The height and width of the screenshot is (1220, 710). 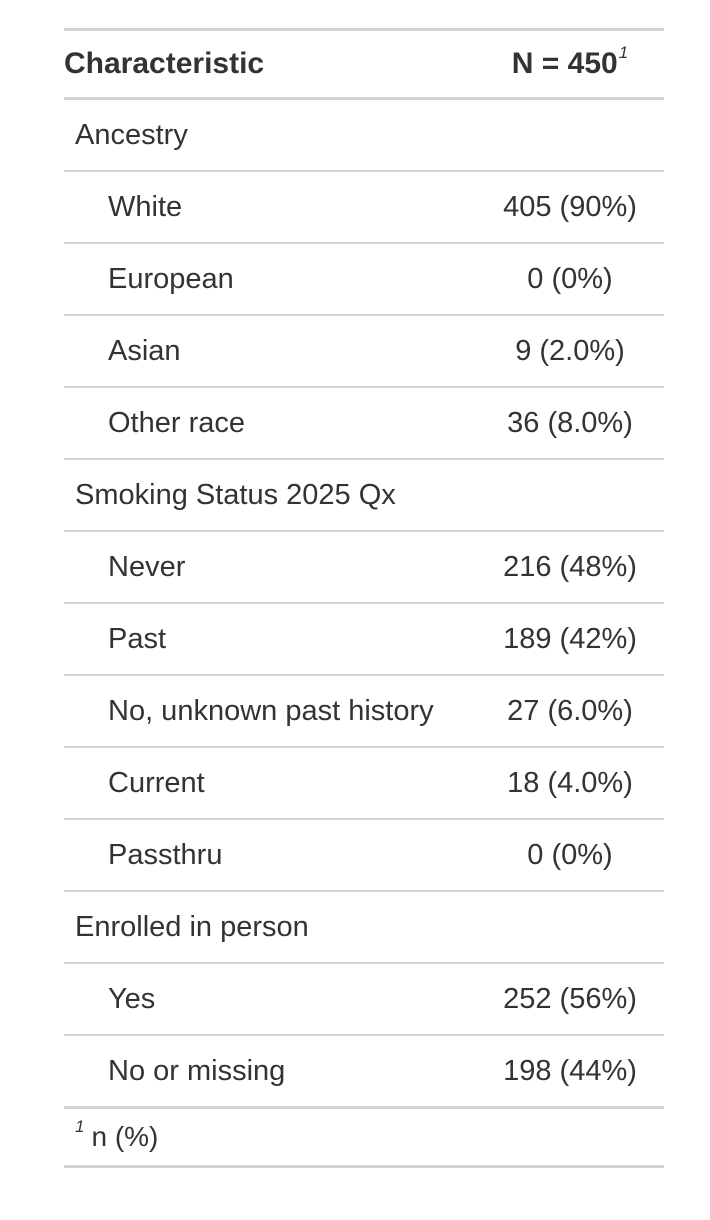 What do you see at coordinates (270, 638) in the screenshot?
I see `row-label-past: Past` at bounding box center [270, 638].